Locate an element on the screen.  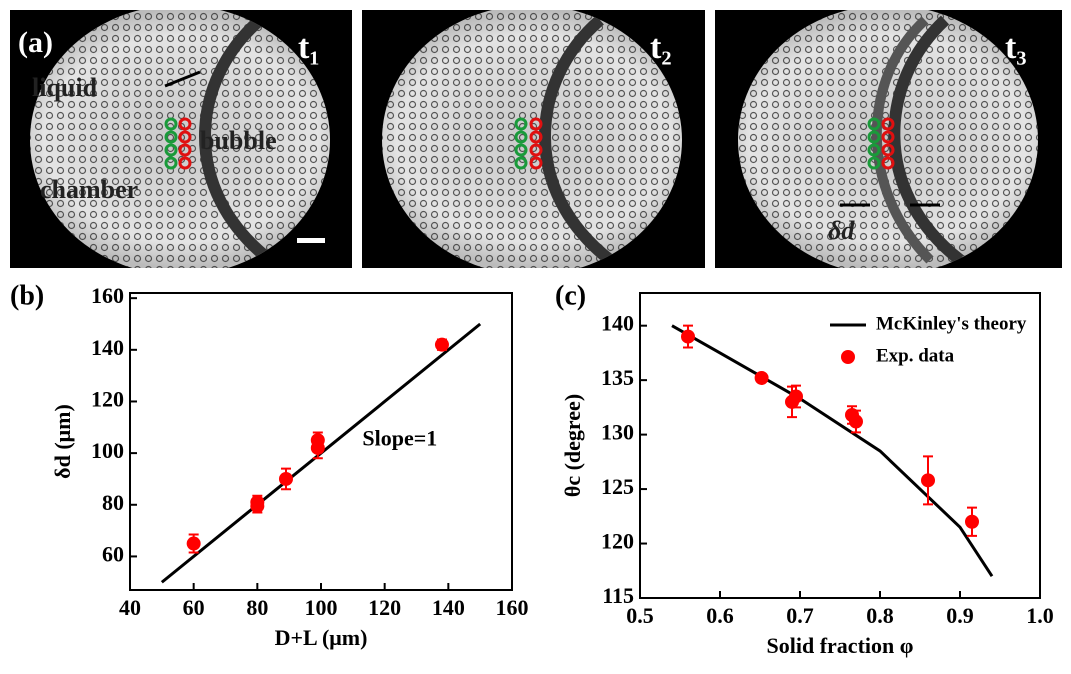
line is located at coordinates (832, 451).